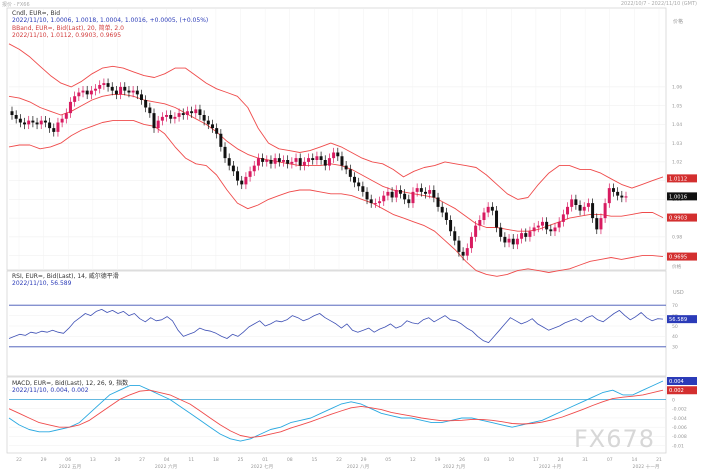  I want to click on x-day-label: 08, so click(290, 460).